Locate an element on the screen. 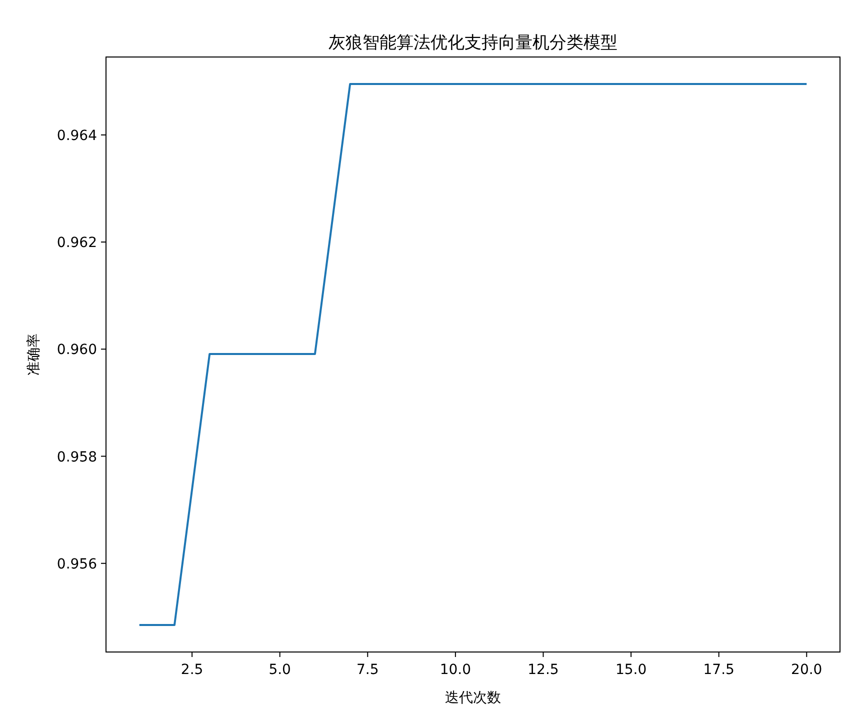 The width and height of the screenshot is (865, 725). x-tick-label: 15.0 is located at coordinates (631, 670).